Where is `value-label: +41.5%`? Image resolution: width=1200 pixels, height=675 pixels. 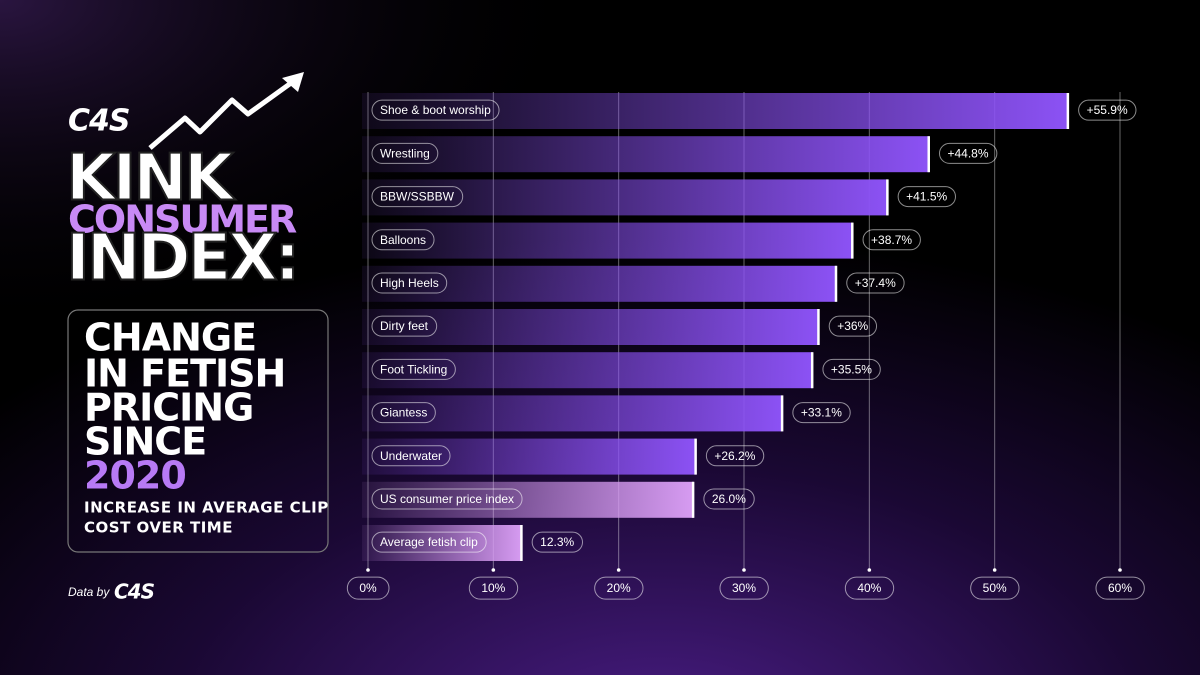
value-label: +41.5% is located at coordinates (926, 197).